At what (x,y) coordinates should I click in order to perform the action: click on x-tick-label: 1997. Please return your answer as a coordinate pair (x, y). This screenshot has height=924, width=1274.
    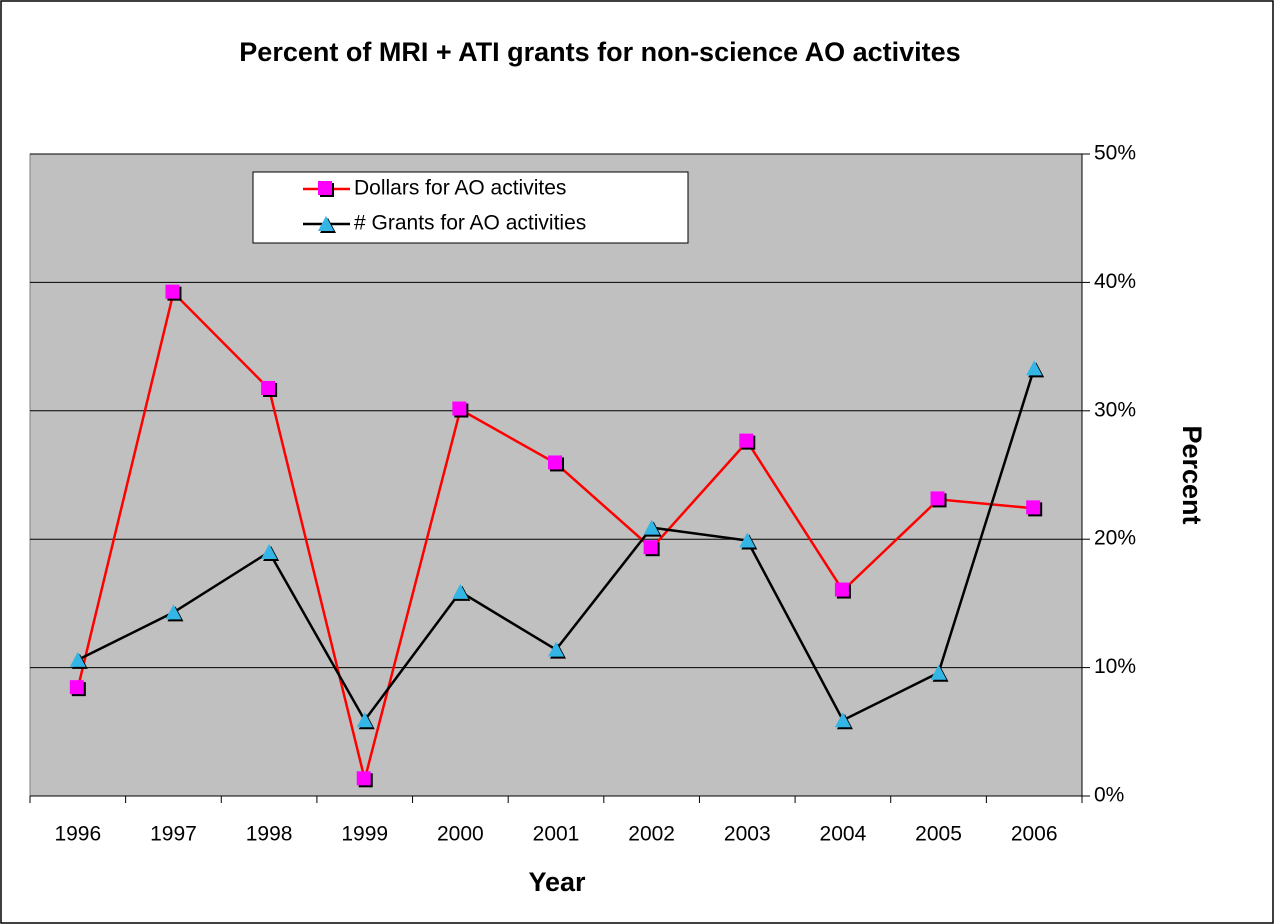
    Looking at the image, I should click on (173, 834).